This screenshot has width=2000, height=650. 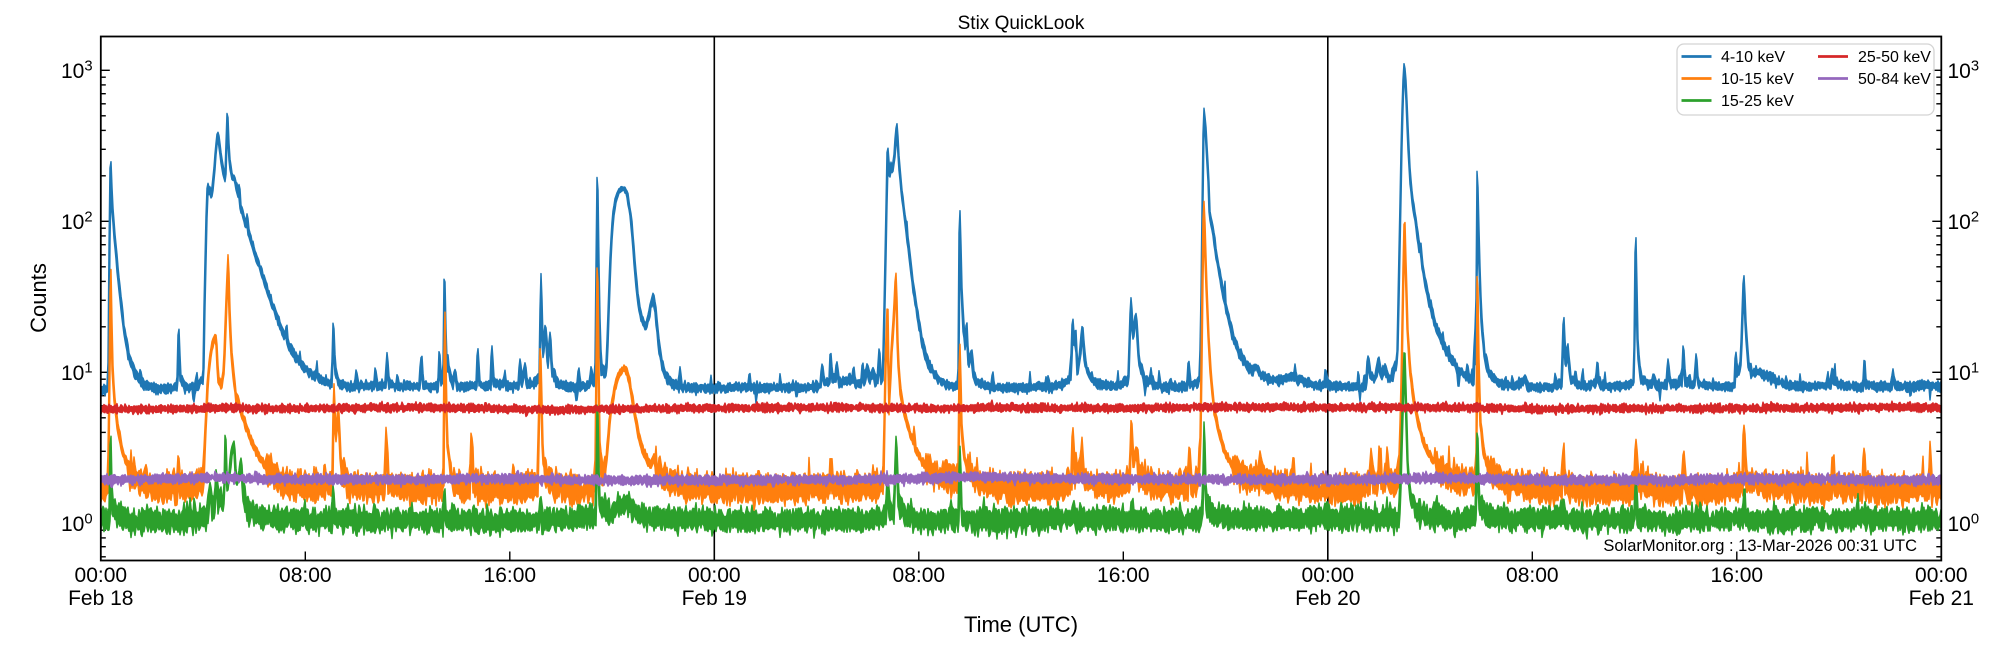 I want to click on svg-text: Feb 19, so click(x=714, y=598).